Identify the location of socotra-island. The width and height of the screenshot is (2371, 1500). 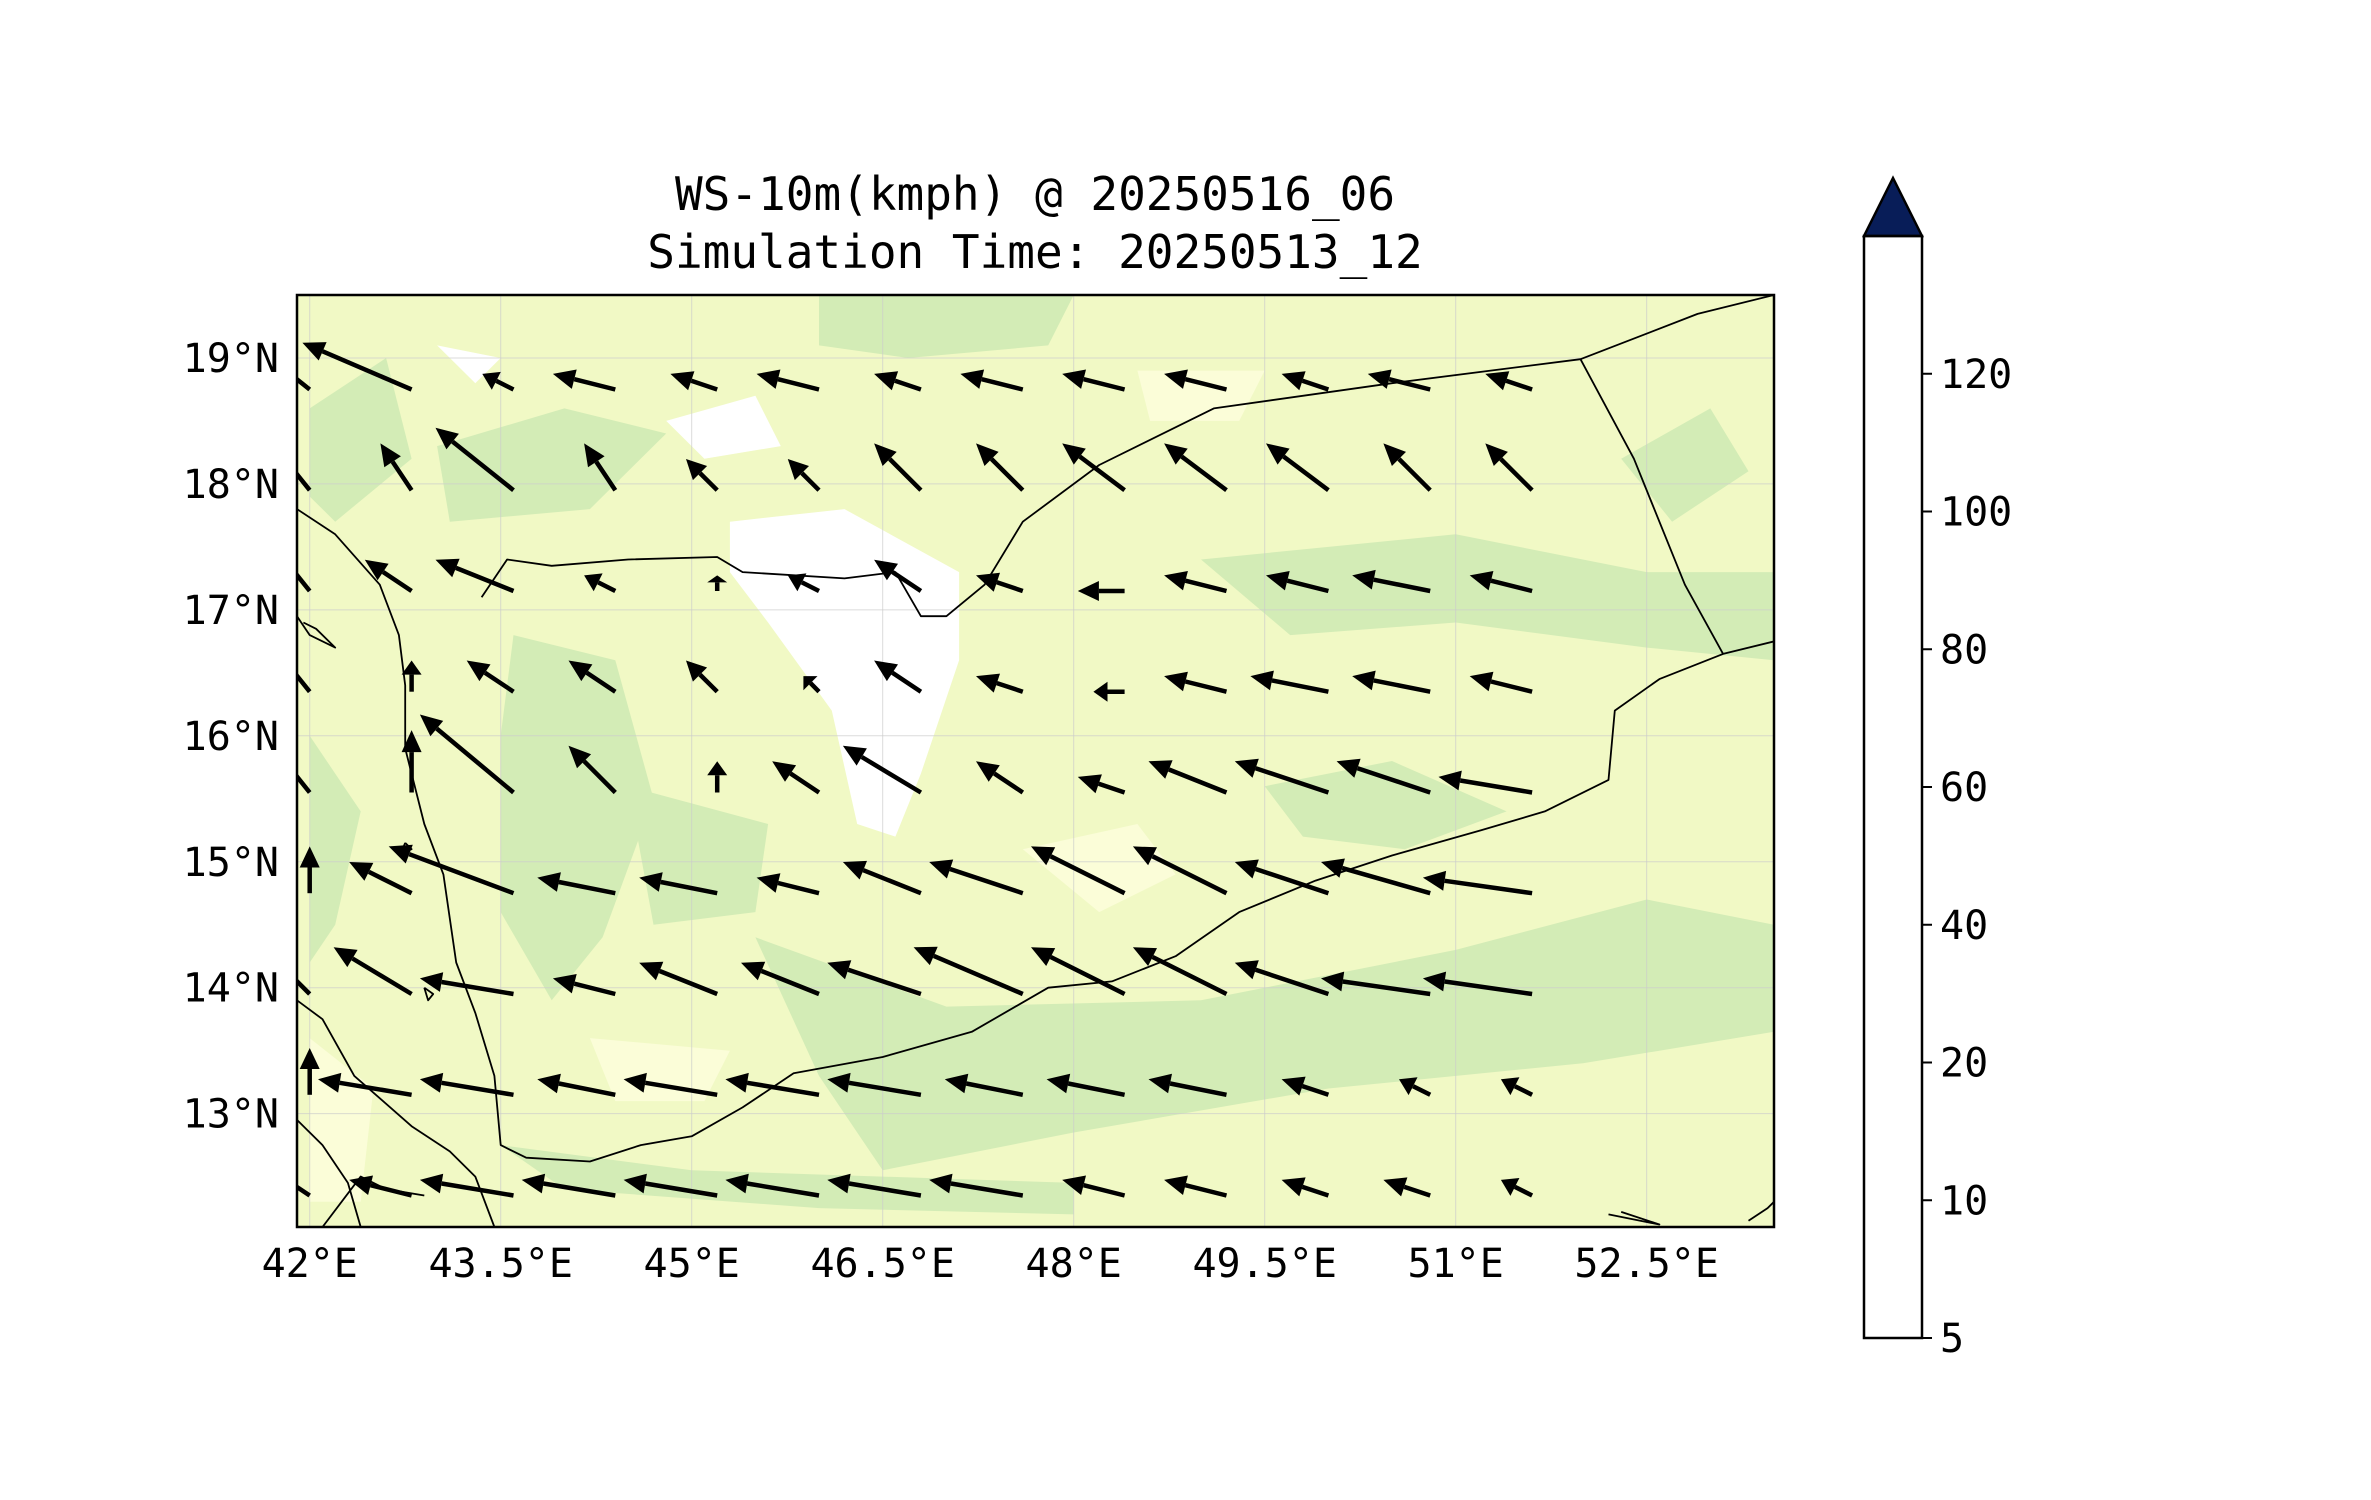
(1761, 1211).